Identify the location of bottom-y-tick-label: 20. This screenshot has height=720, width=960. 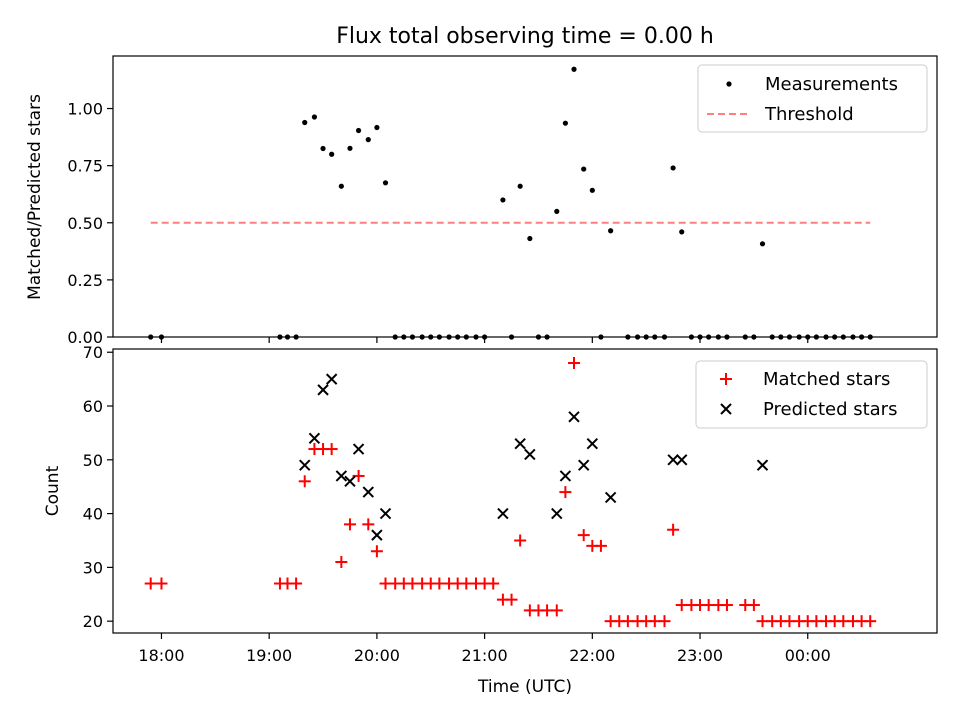
(93, 621).